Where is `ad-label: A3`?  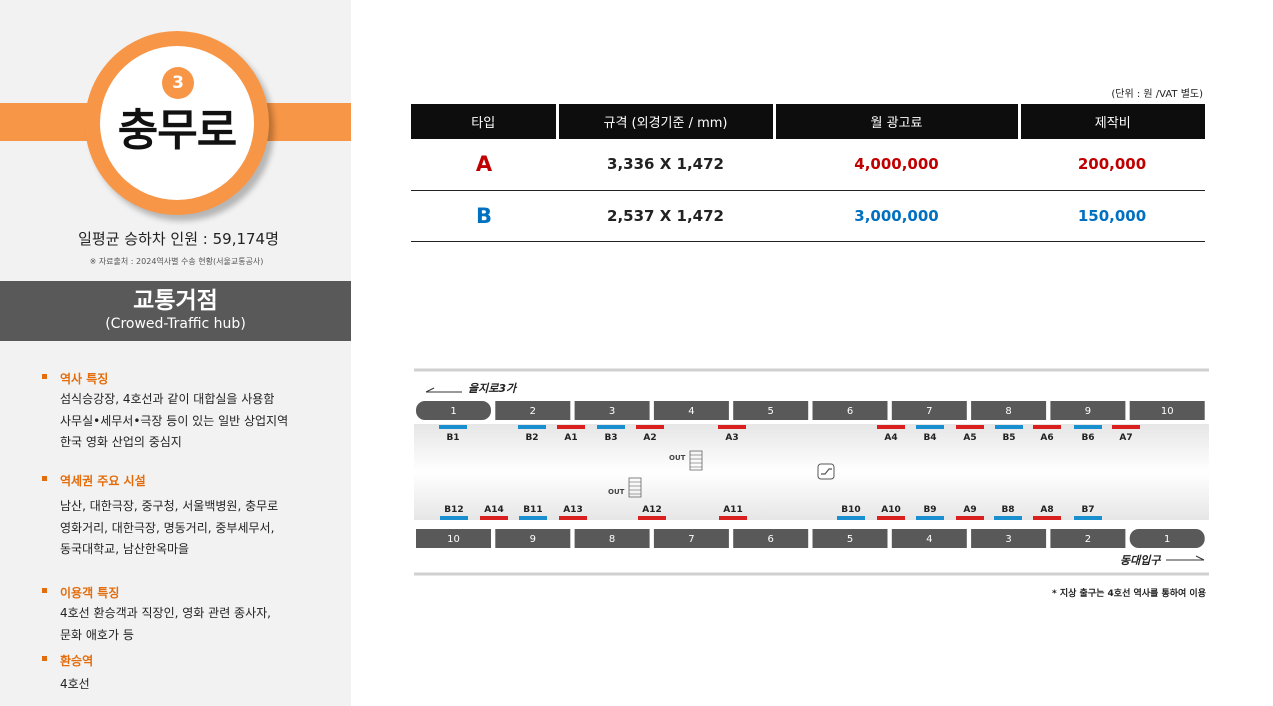 ad-label: A3 is located at coordinates (731, 438).